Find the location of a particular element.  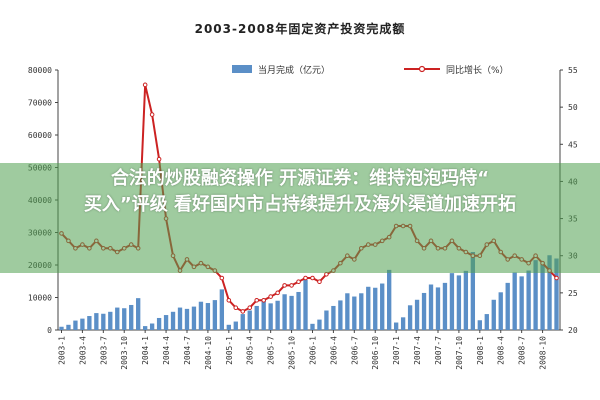

x-tick-label: 2003-1 is located at coordinates (61, 350).